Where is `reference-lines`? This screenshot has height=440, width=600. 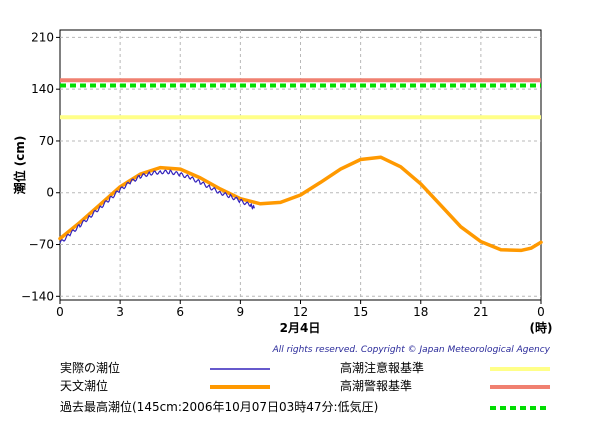
reference-lines is located at coordinates (300, 99).